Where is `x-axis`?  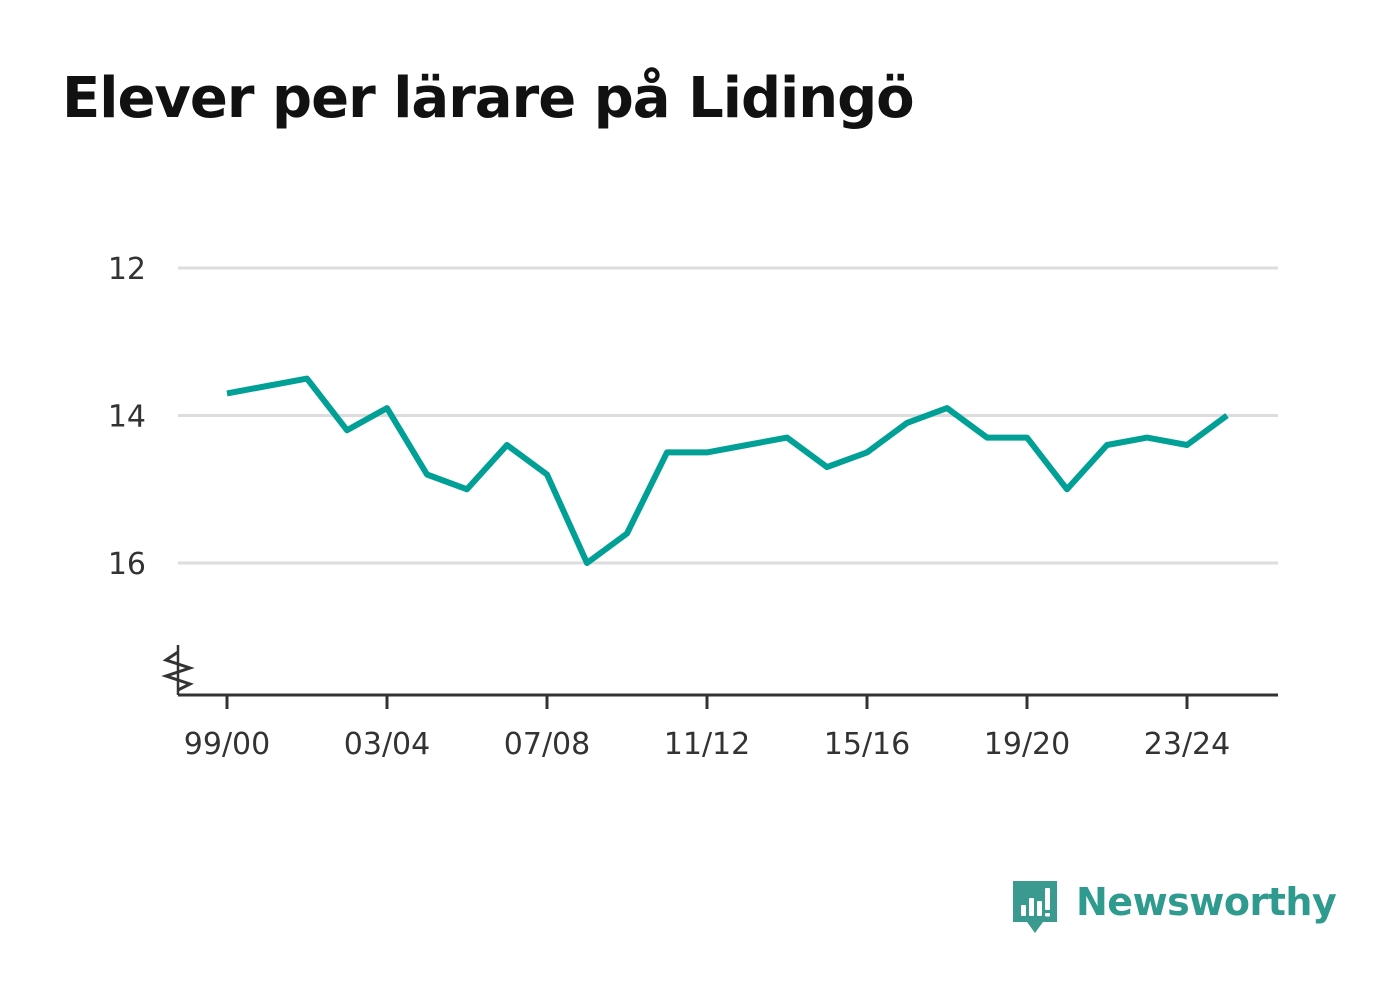
x-axis is located at coordinates (719, 677).